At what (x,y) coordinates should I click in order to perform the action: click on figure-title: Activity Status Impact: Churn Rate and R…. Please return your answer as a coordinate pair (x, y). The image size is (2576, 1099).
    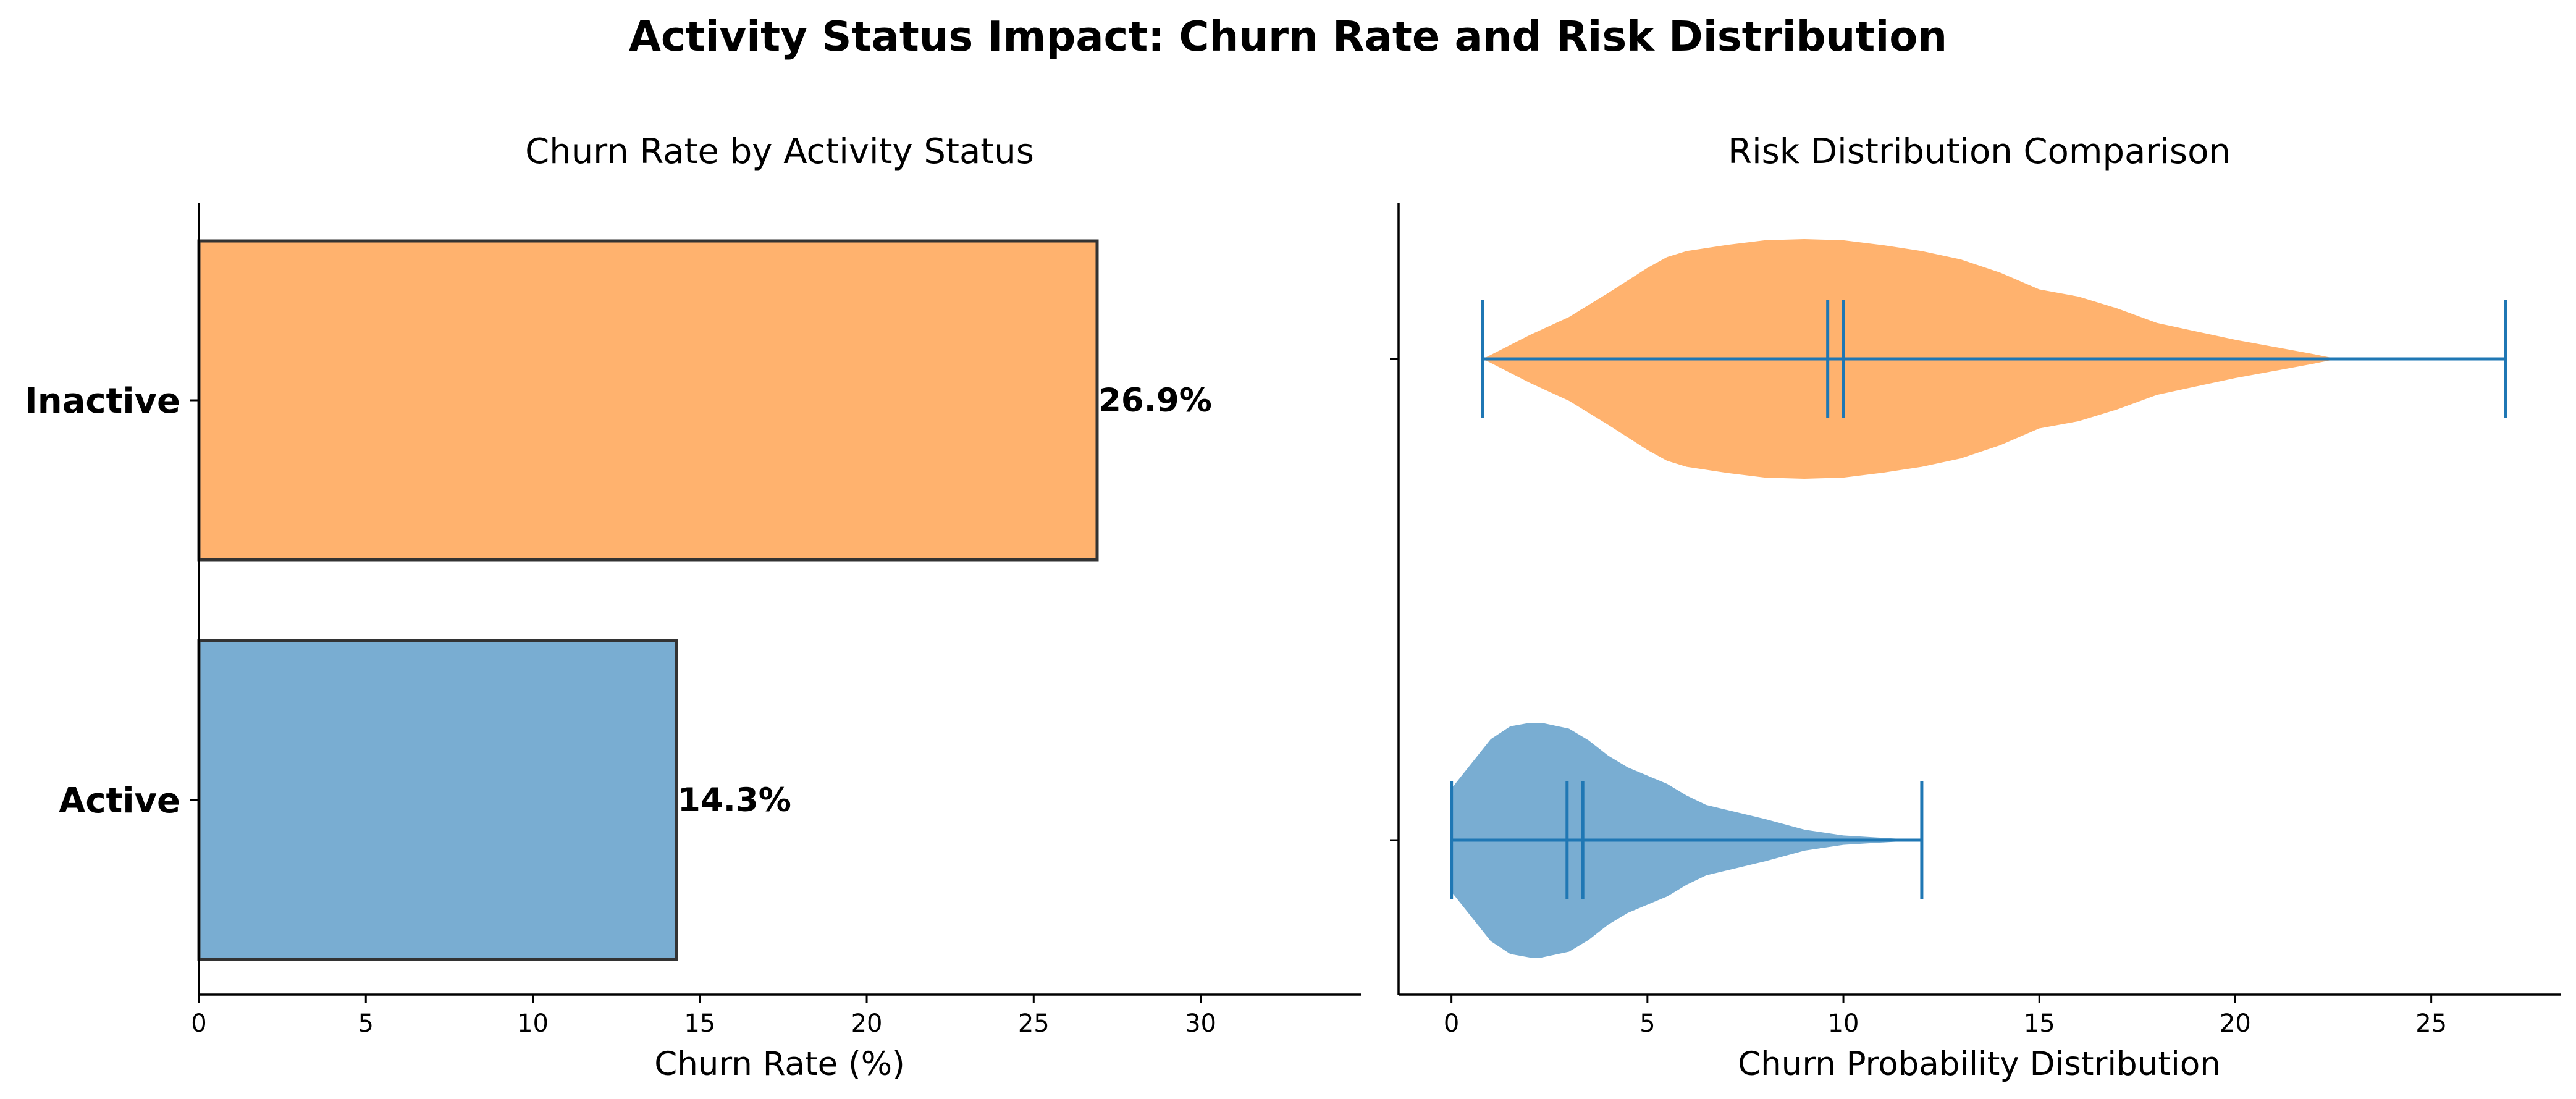
    Looking at the image, I should click on (1288, 36).